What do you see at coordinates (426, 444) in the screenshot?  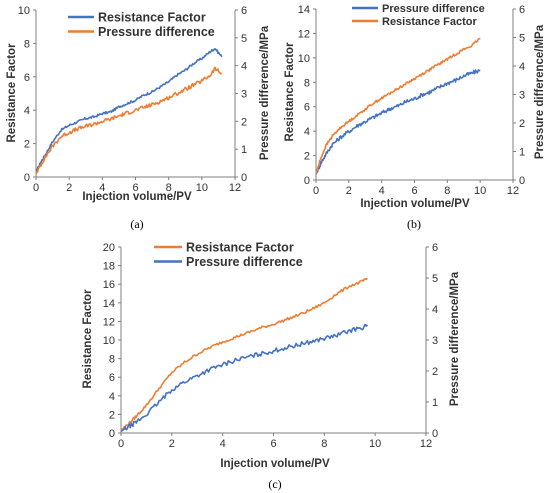 I see `panel-c-x-tick-label: 12` at bounding box center [426, 444].